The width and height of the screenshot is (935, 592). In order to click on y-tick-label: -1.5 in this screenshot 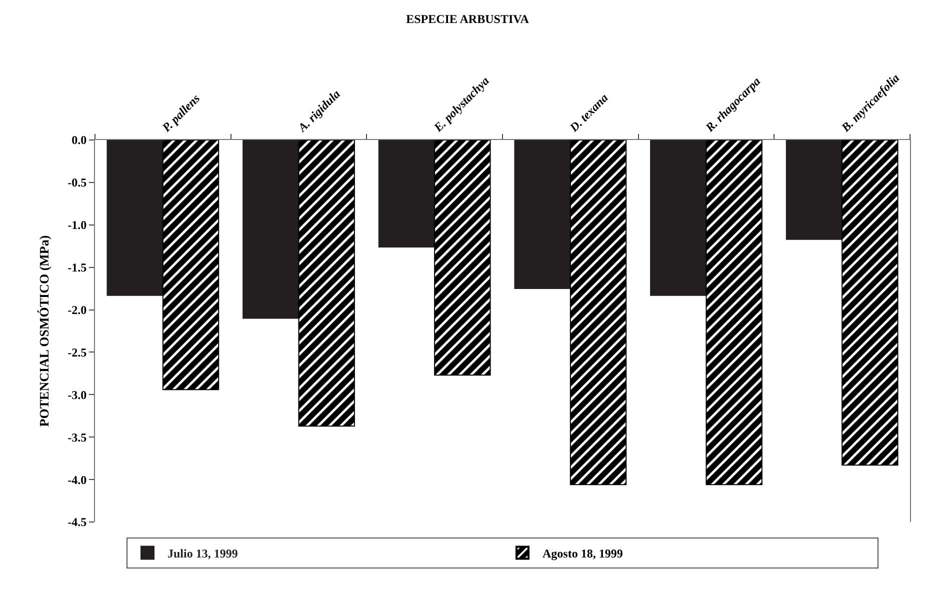, I will do `click(77, 267)`.